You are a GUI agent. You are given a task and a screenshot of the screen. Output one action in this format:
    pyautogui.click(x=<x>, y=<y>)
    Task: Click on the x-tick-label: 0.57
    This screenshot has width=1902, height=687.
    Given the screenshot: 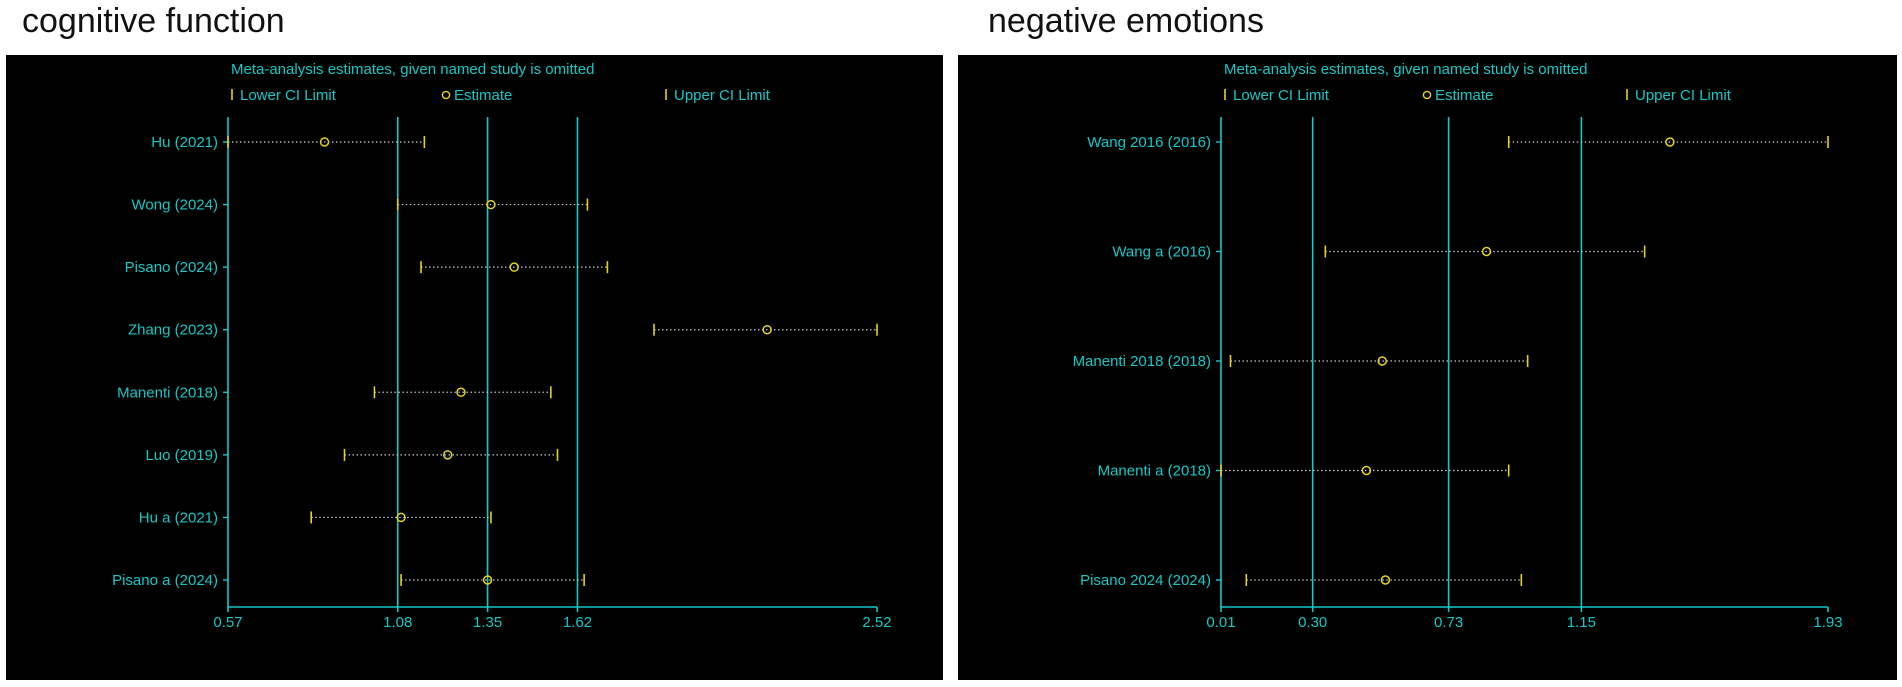 What is the action you would take?
    pyautogui.click(x=227, y=622)
    